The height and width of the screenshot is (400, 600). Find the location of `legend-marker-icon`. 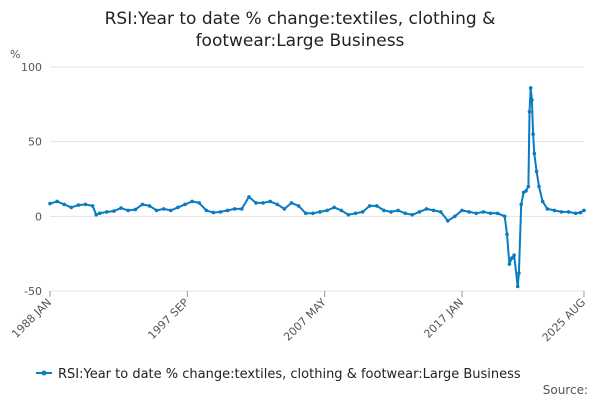

legend-marker-icon is located at coordinates (44, 373).